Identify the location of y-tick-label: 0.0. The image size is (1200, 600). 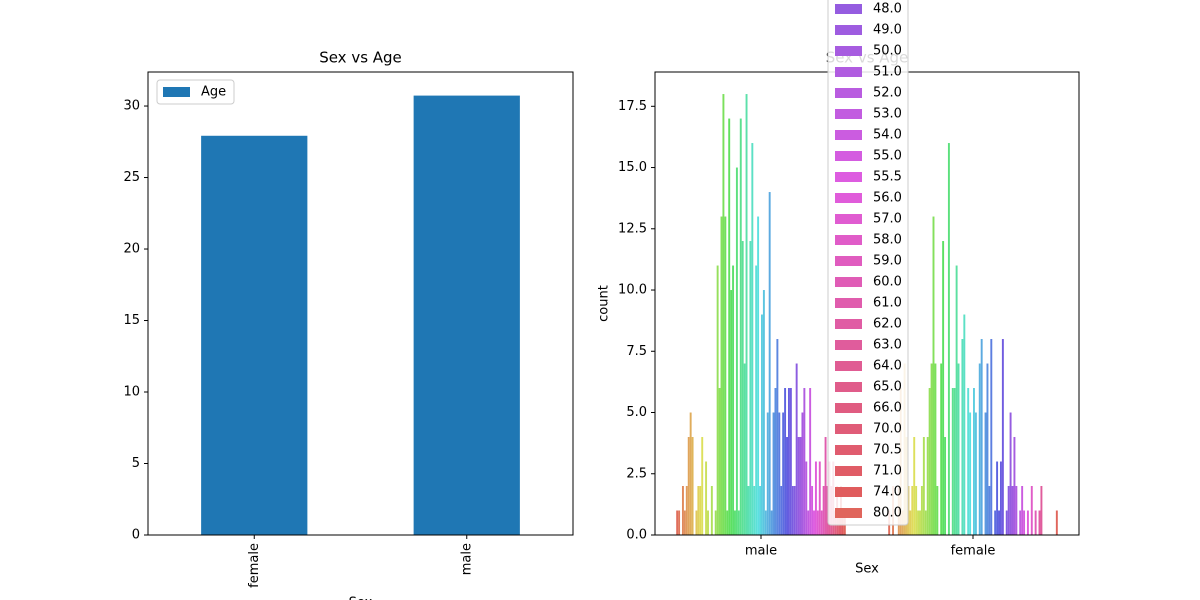
(636, 535).